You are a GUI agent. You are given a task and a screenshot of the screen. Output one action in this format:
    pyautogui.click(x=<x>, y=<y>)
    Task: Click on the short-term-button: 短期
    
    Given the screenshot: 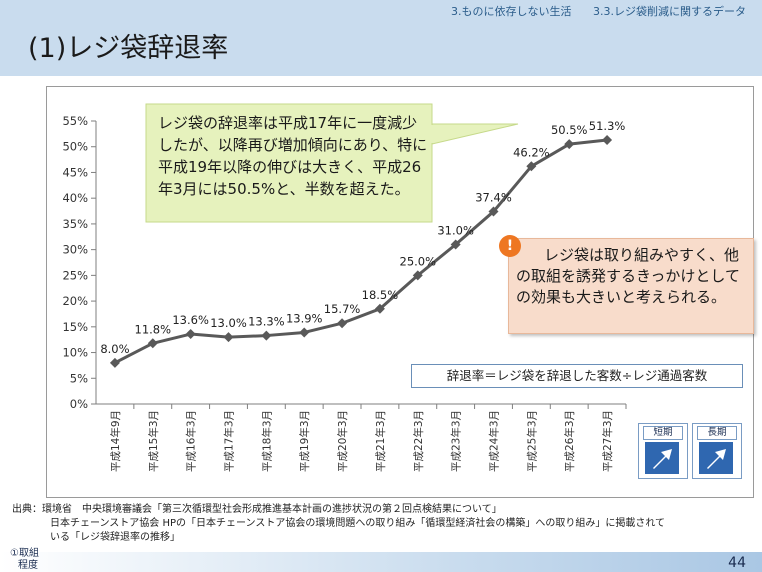 What is the action you would take?
    pyautogui.click(x=663, y=451)
    